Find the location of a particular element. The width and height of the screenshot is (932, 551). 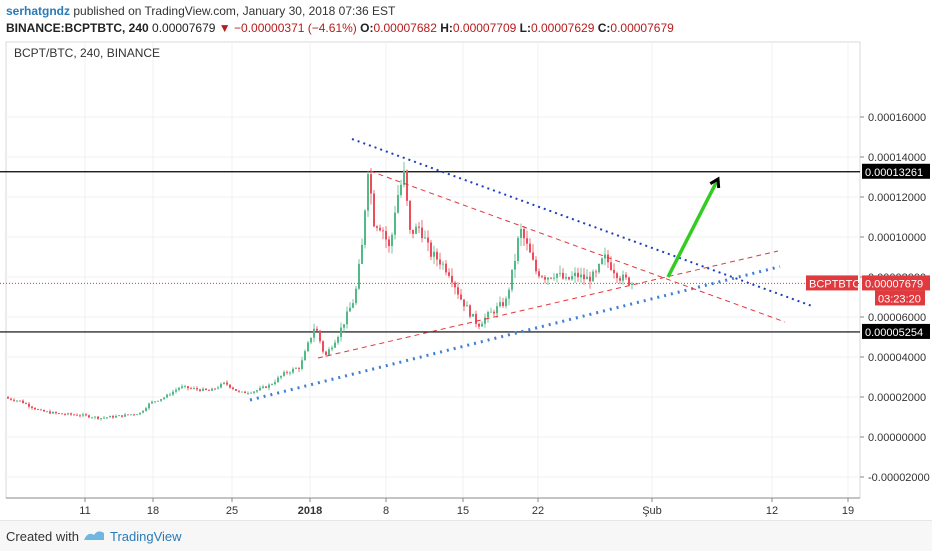

low-value: 0.00007629 is located at coordinates (562, 28).